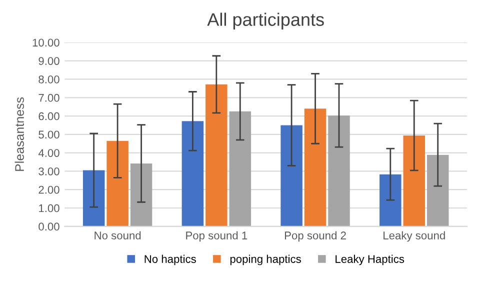 This screenshot has height=283, width=479. What do you see at coordinates (217, 236) in the screenshot?
I see `x-tick-label: Pop sound 1` at bounding box center [217, 236].